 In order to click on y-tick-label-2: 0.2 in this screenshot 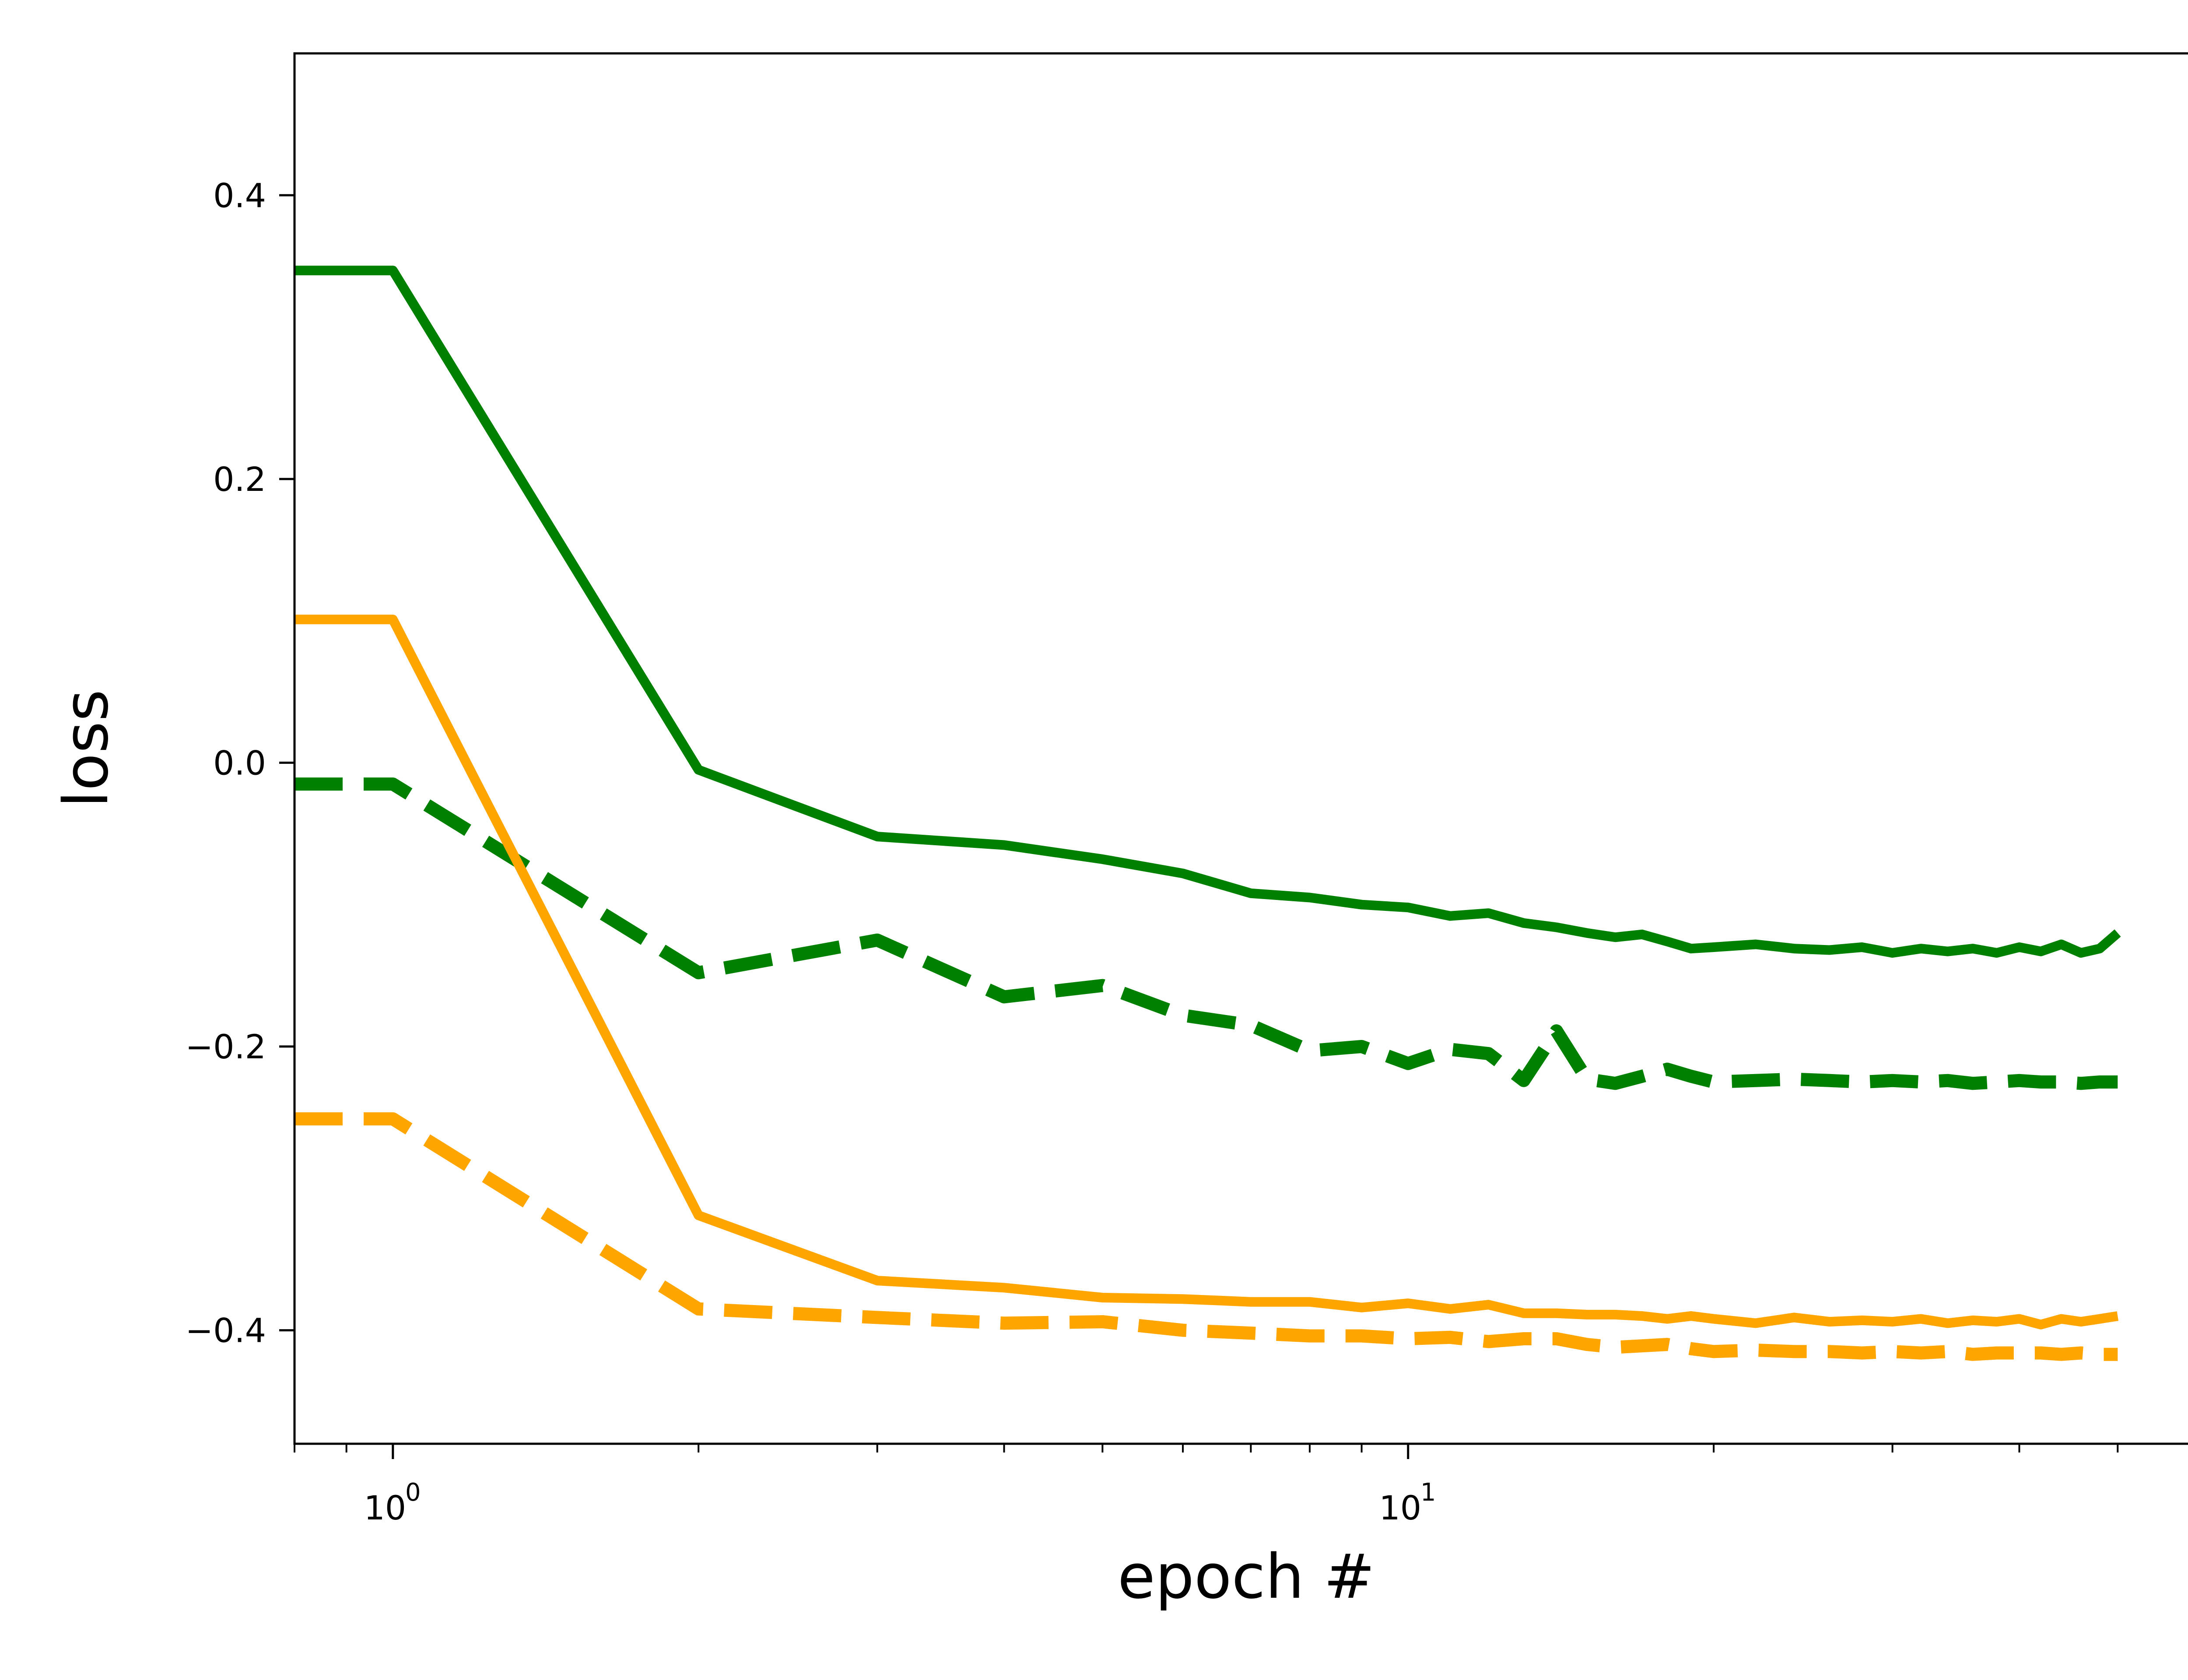, I will do `click(240, 479)`.